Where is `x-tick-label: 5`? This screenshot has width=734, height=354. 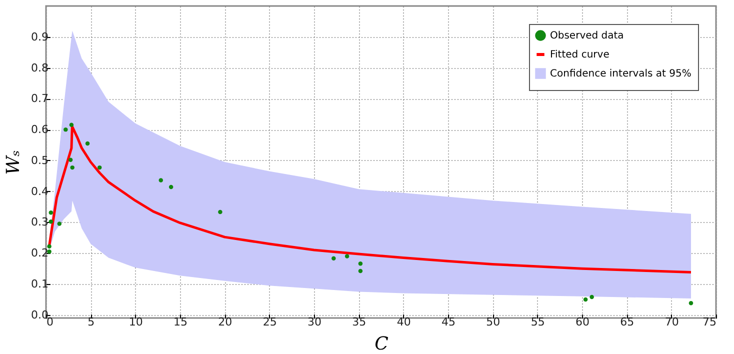
x-tick-label: 5 is located at coordinates (91, 322).